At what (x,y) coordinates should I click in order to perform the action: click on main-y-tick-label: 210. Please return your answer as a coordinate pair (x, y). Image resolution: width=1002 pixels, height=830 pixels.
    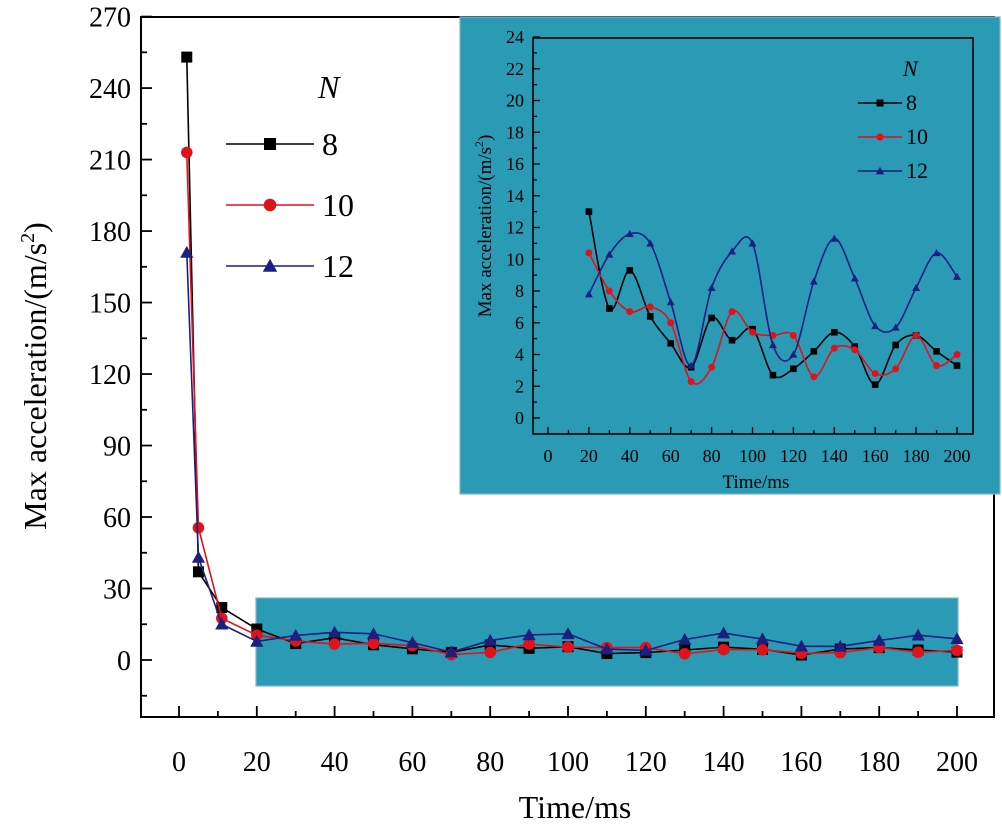
    Looking at the image, I should click on (110, 161).